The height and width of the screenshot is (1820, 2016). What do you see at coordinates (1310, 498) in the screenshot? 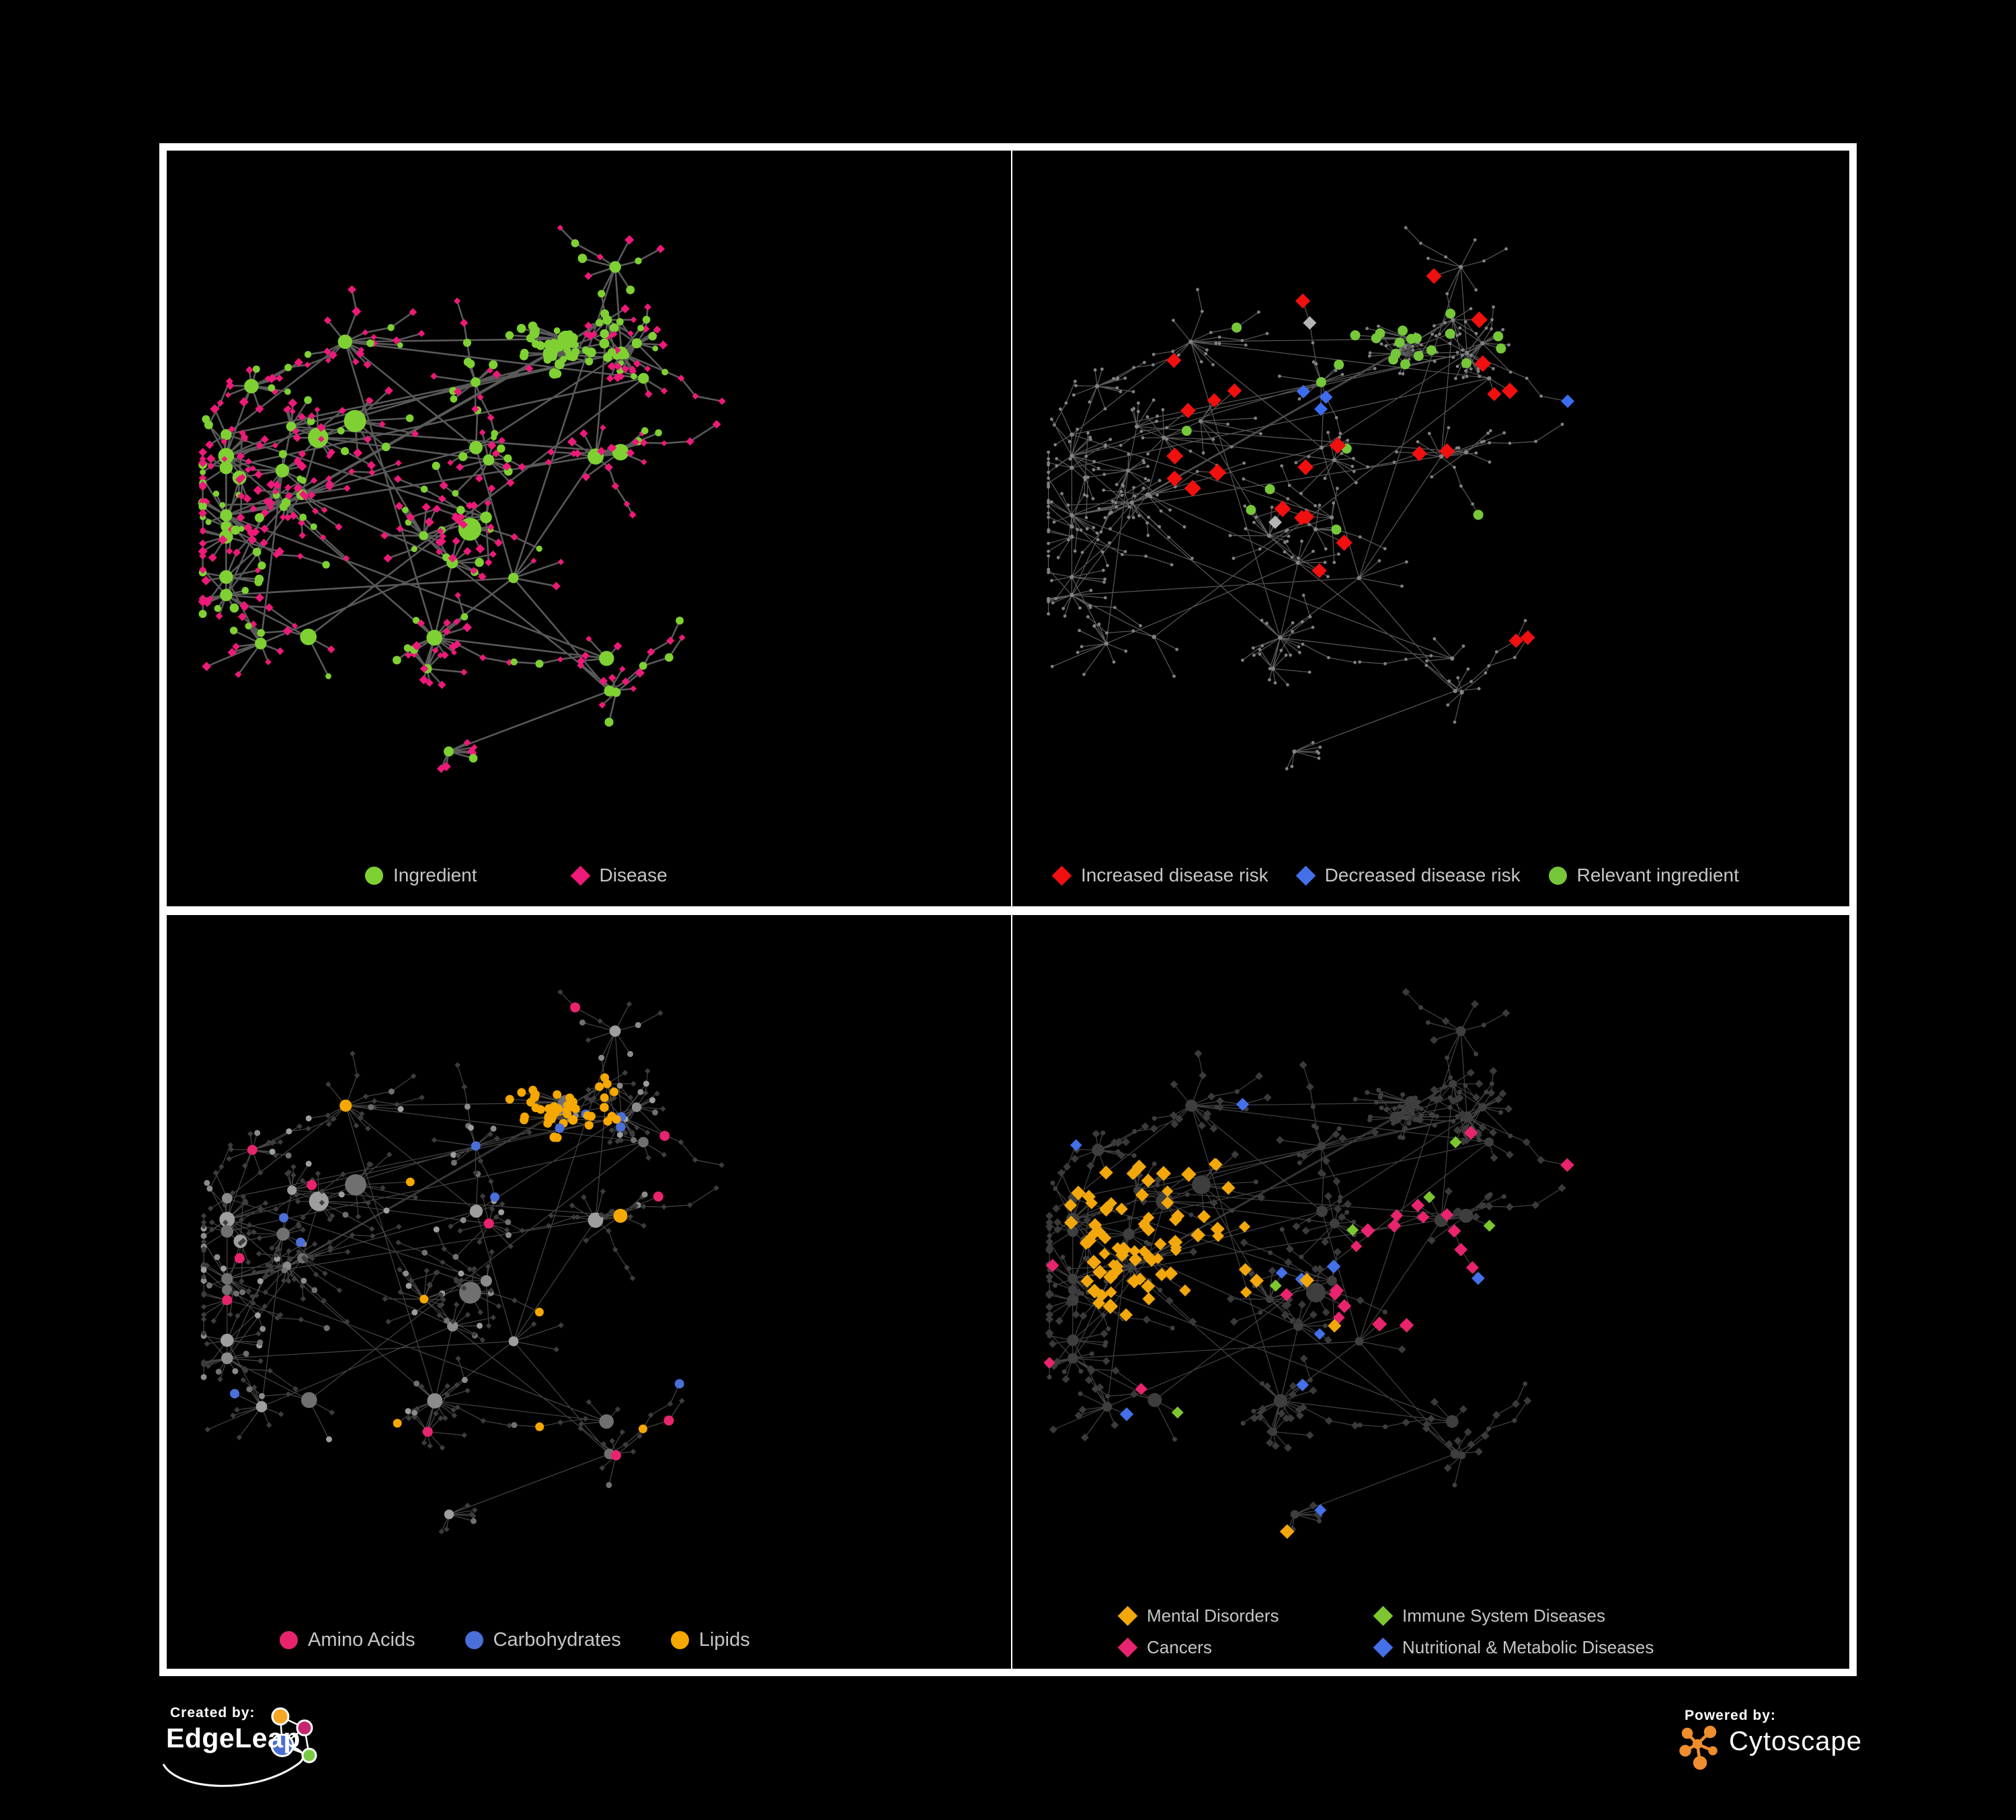
I see `network-graph-disease-risk` at bounding box center [1310, 498].